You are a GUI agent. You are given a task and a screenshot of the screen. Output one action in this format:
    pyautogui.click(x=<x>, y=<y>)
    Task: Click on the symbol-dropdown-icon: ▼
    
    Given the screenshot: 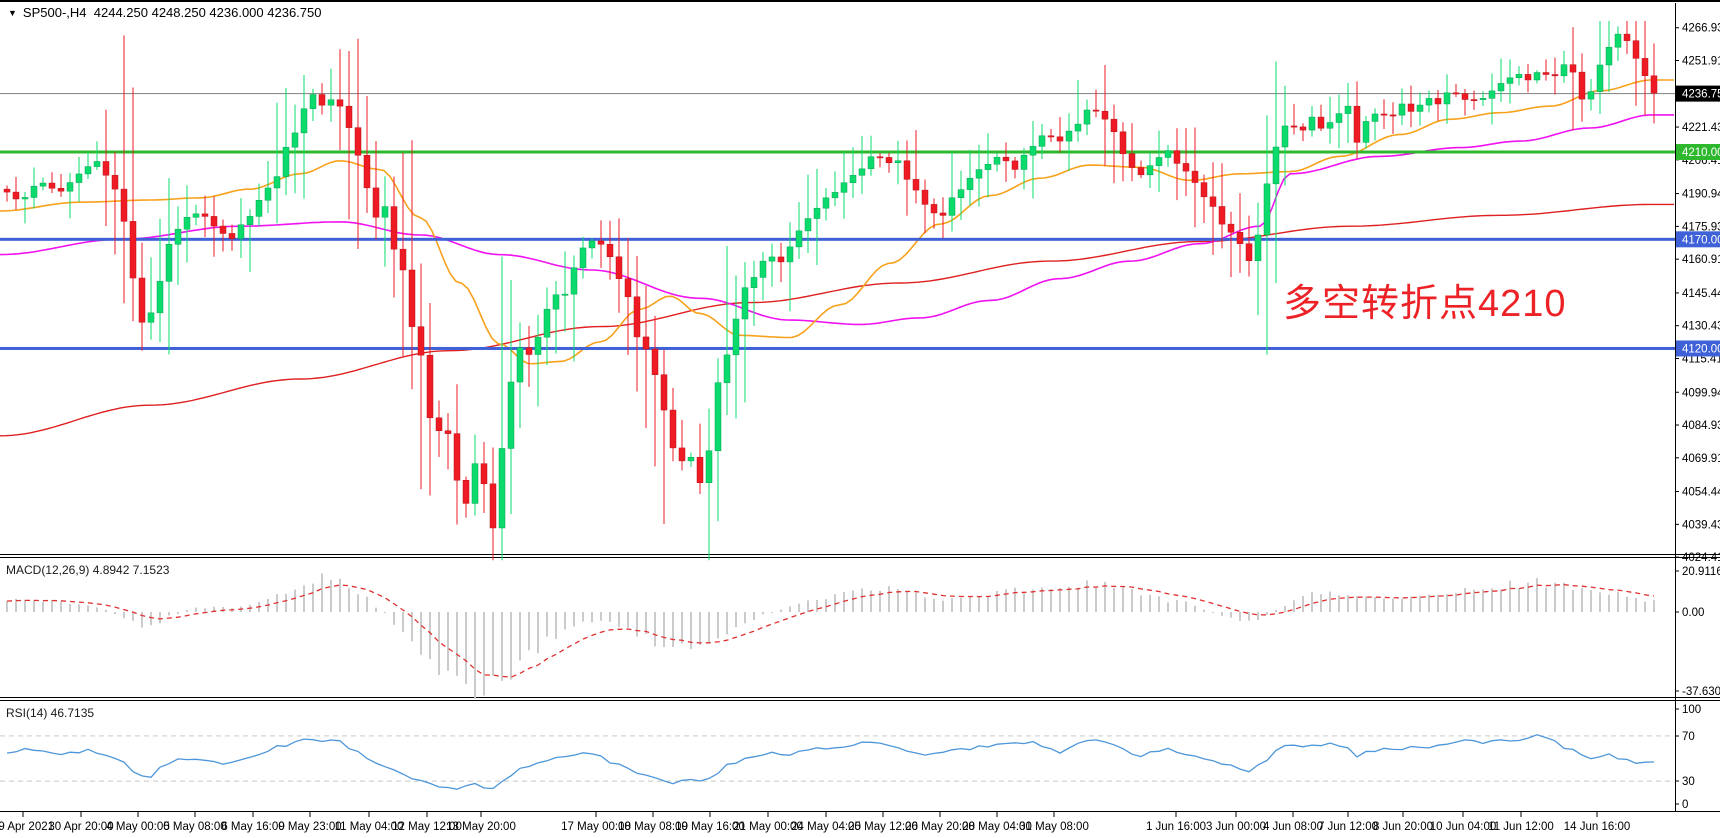 What is the action you would take?
    pyautogui.click(x=12, y=13)
    